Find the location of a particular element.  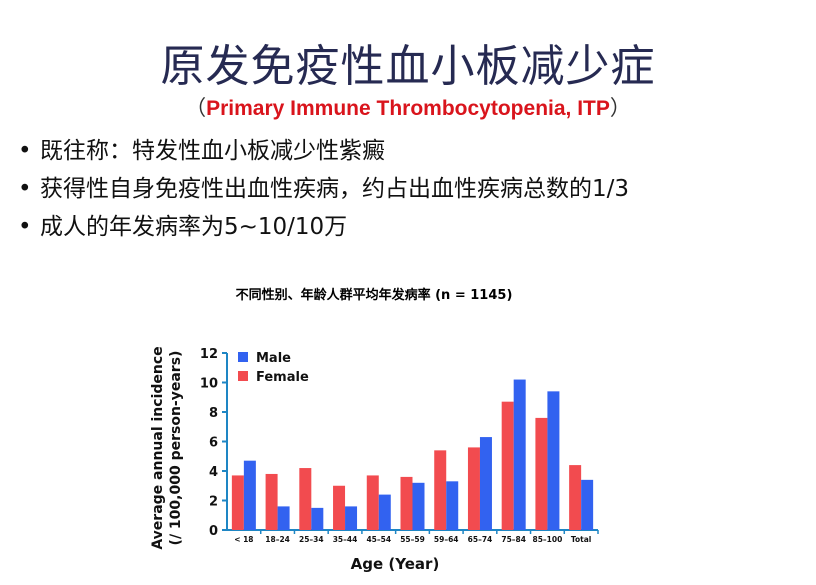

y-tick-label: 8 is located at coordinates (213, 413).